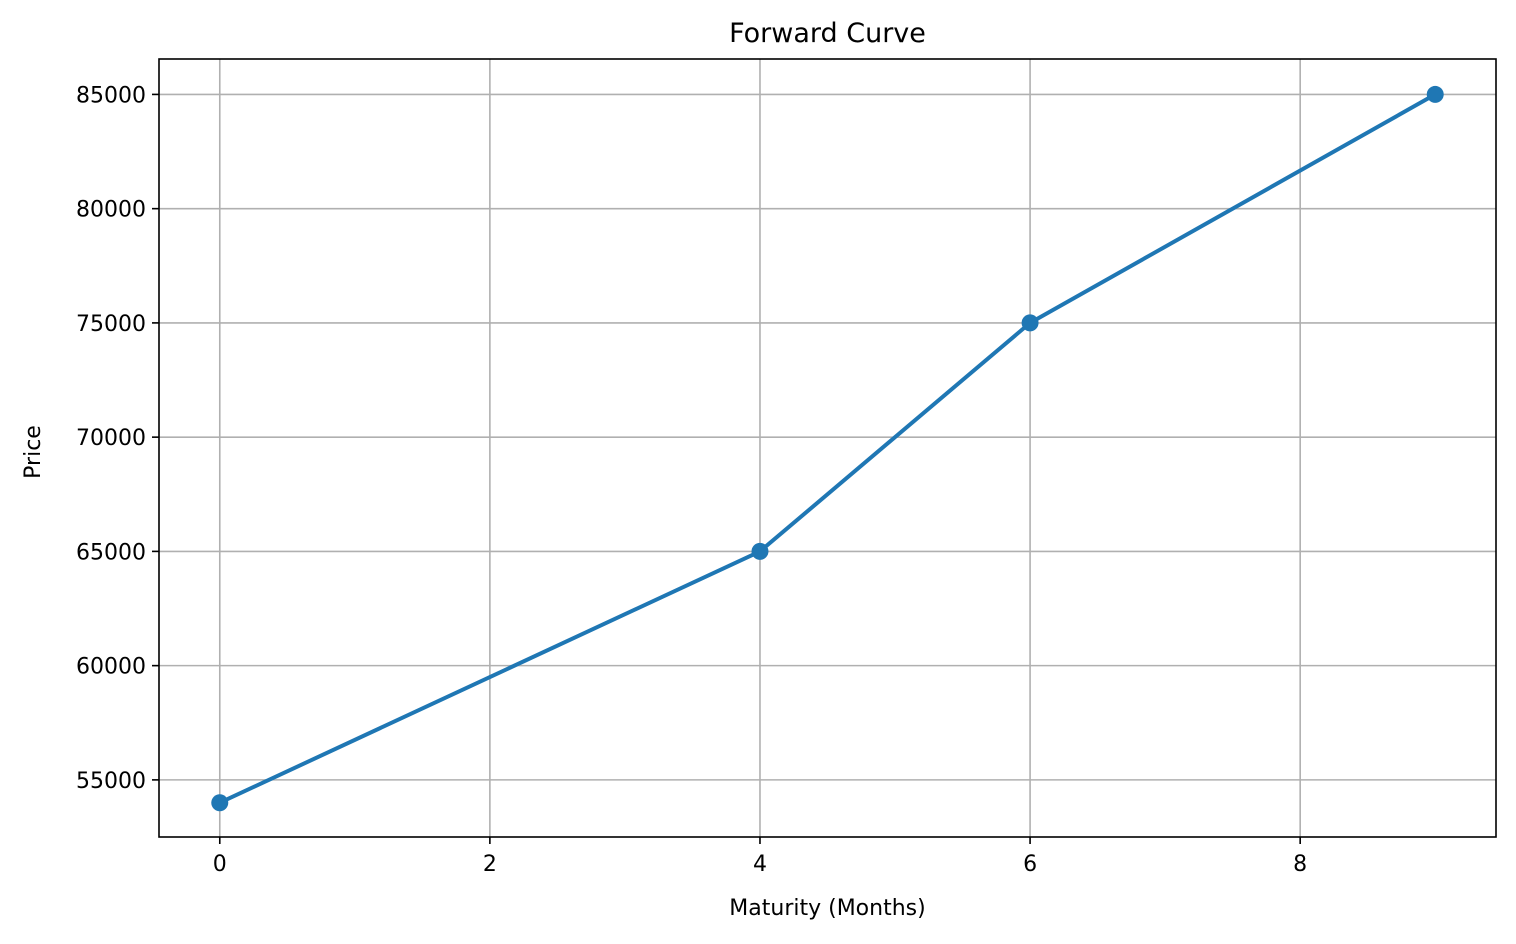 The width and height of the screenshot is (1516, 944). I want to click on y-tick-label: 75000, so click(111, 324).